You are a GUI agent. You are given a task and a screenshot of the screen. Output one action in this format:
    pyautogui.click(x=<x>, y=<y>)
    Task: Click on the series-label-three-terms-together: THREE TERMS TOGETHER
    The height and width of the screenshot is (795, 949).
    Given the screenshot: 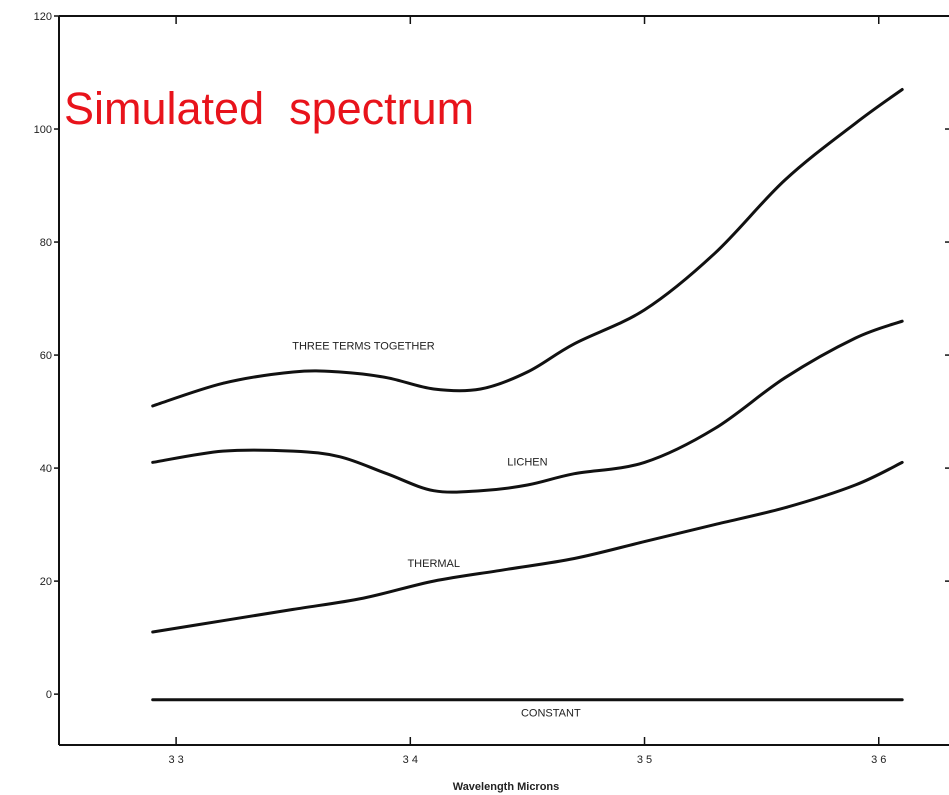 What is the action you would take?
    pyautogui.click(x=363, y=346)
    